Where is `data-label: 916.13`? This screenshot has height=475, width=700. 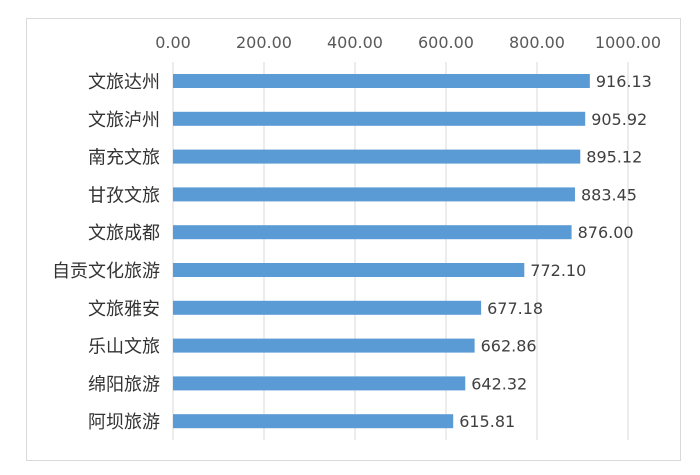 data-label: 916.13 is located at coordinates (624, 81).